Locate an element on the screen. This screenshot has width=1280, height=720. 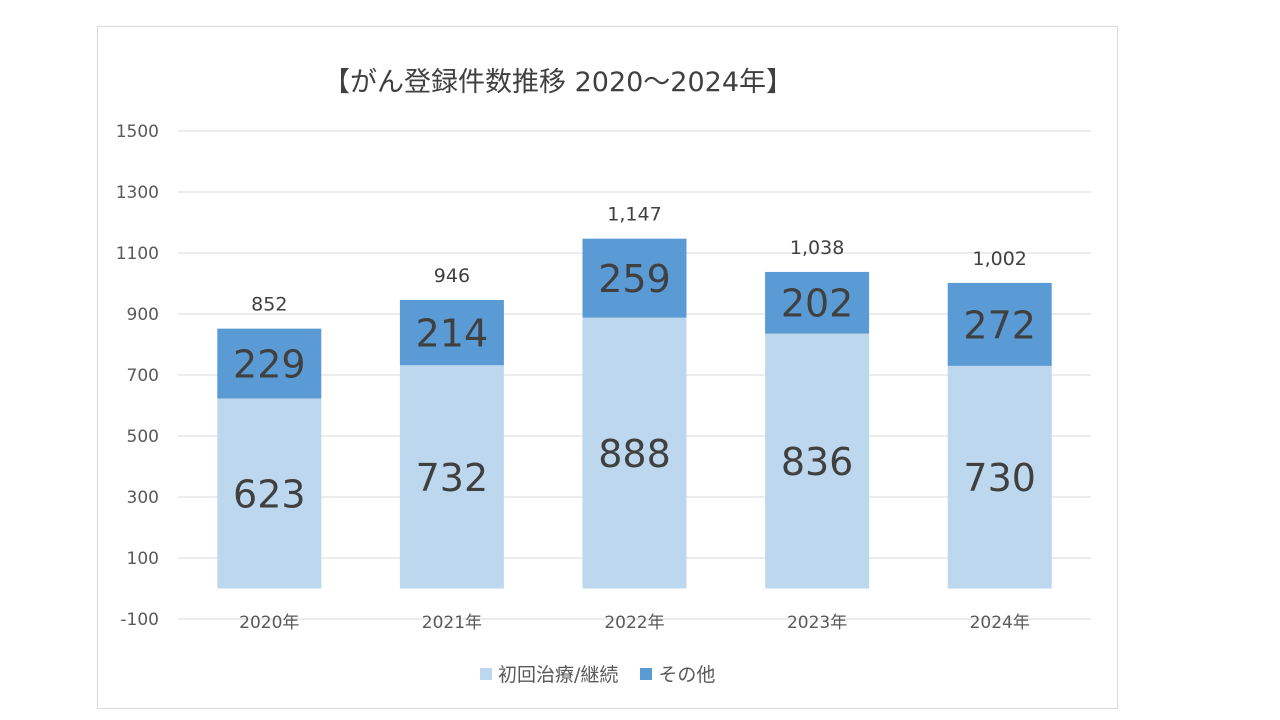
data-label: 888 is located at coordinates (634, 454).